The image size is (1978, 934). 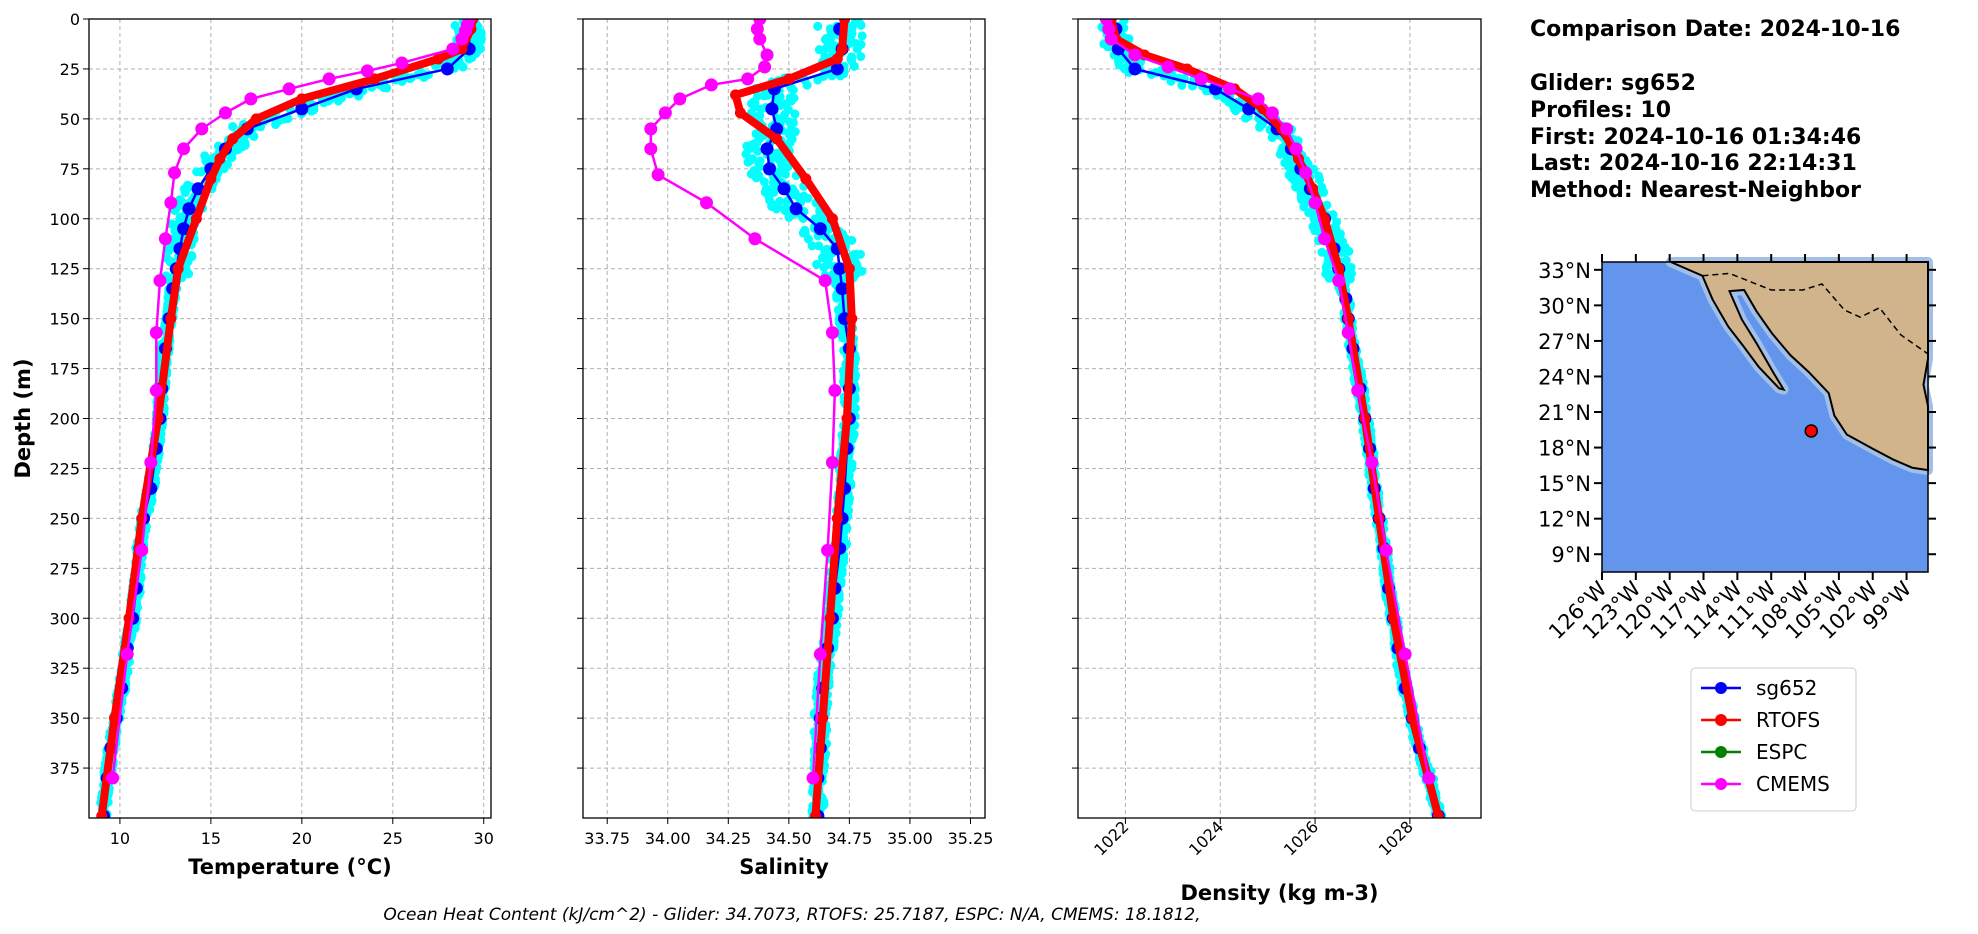 I want to click on profile-count: Profiles: 10, so click(x=1600, y=110).